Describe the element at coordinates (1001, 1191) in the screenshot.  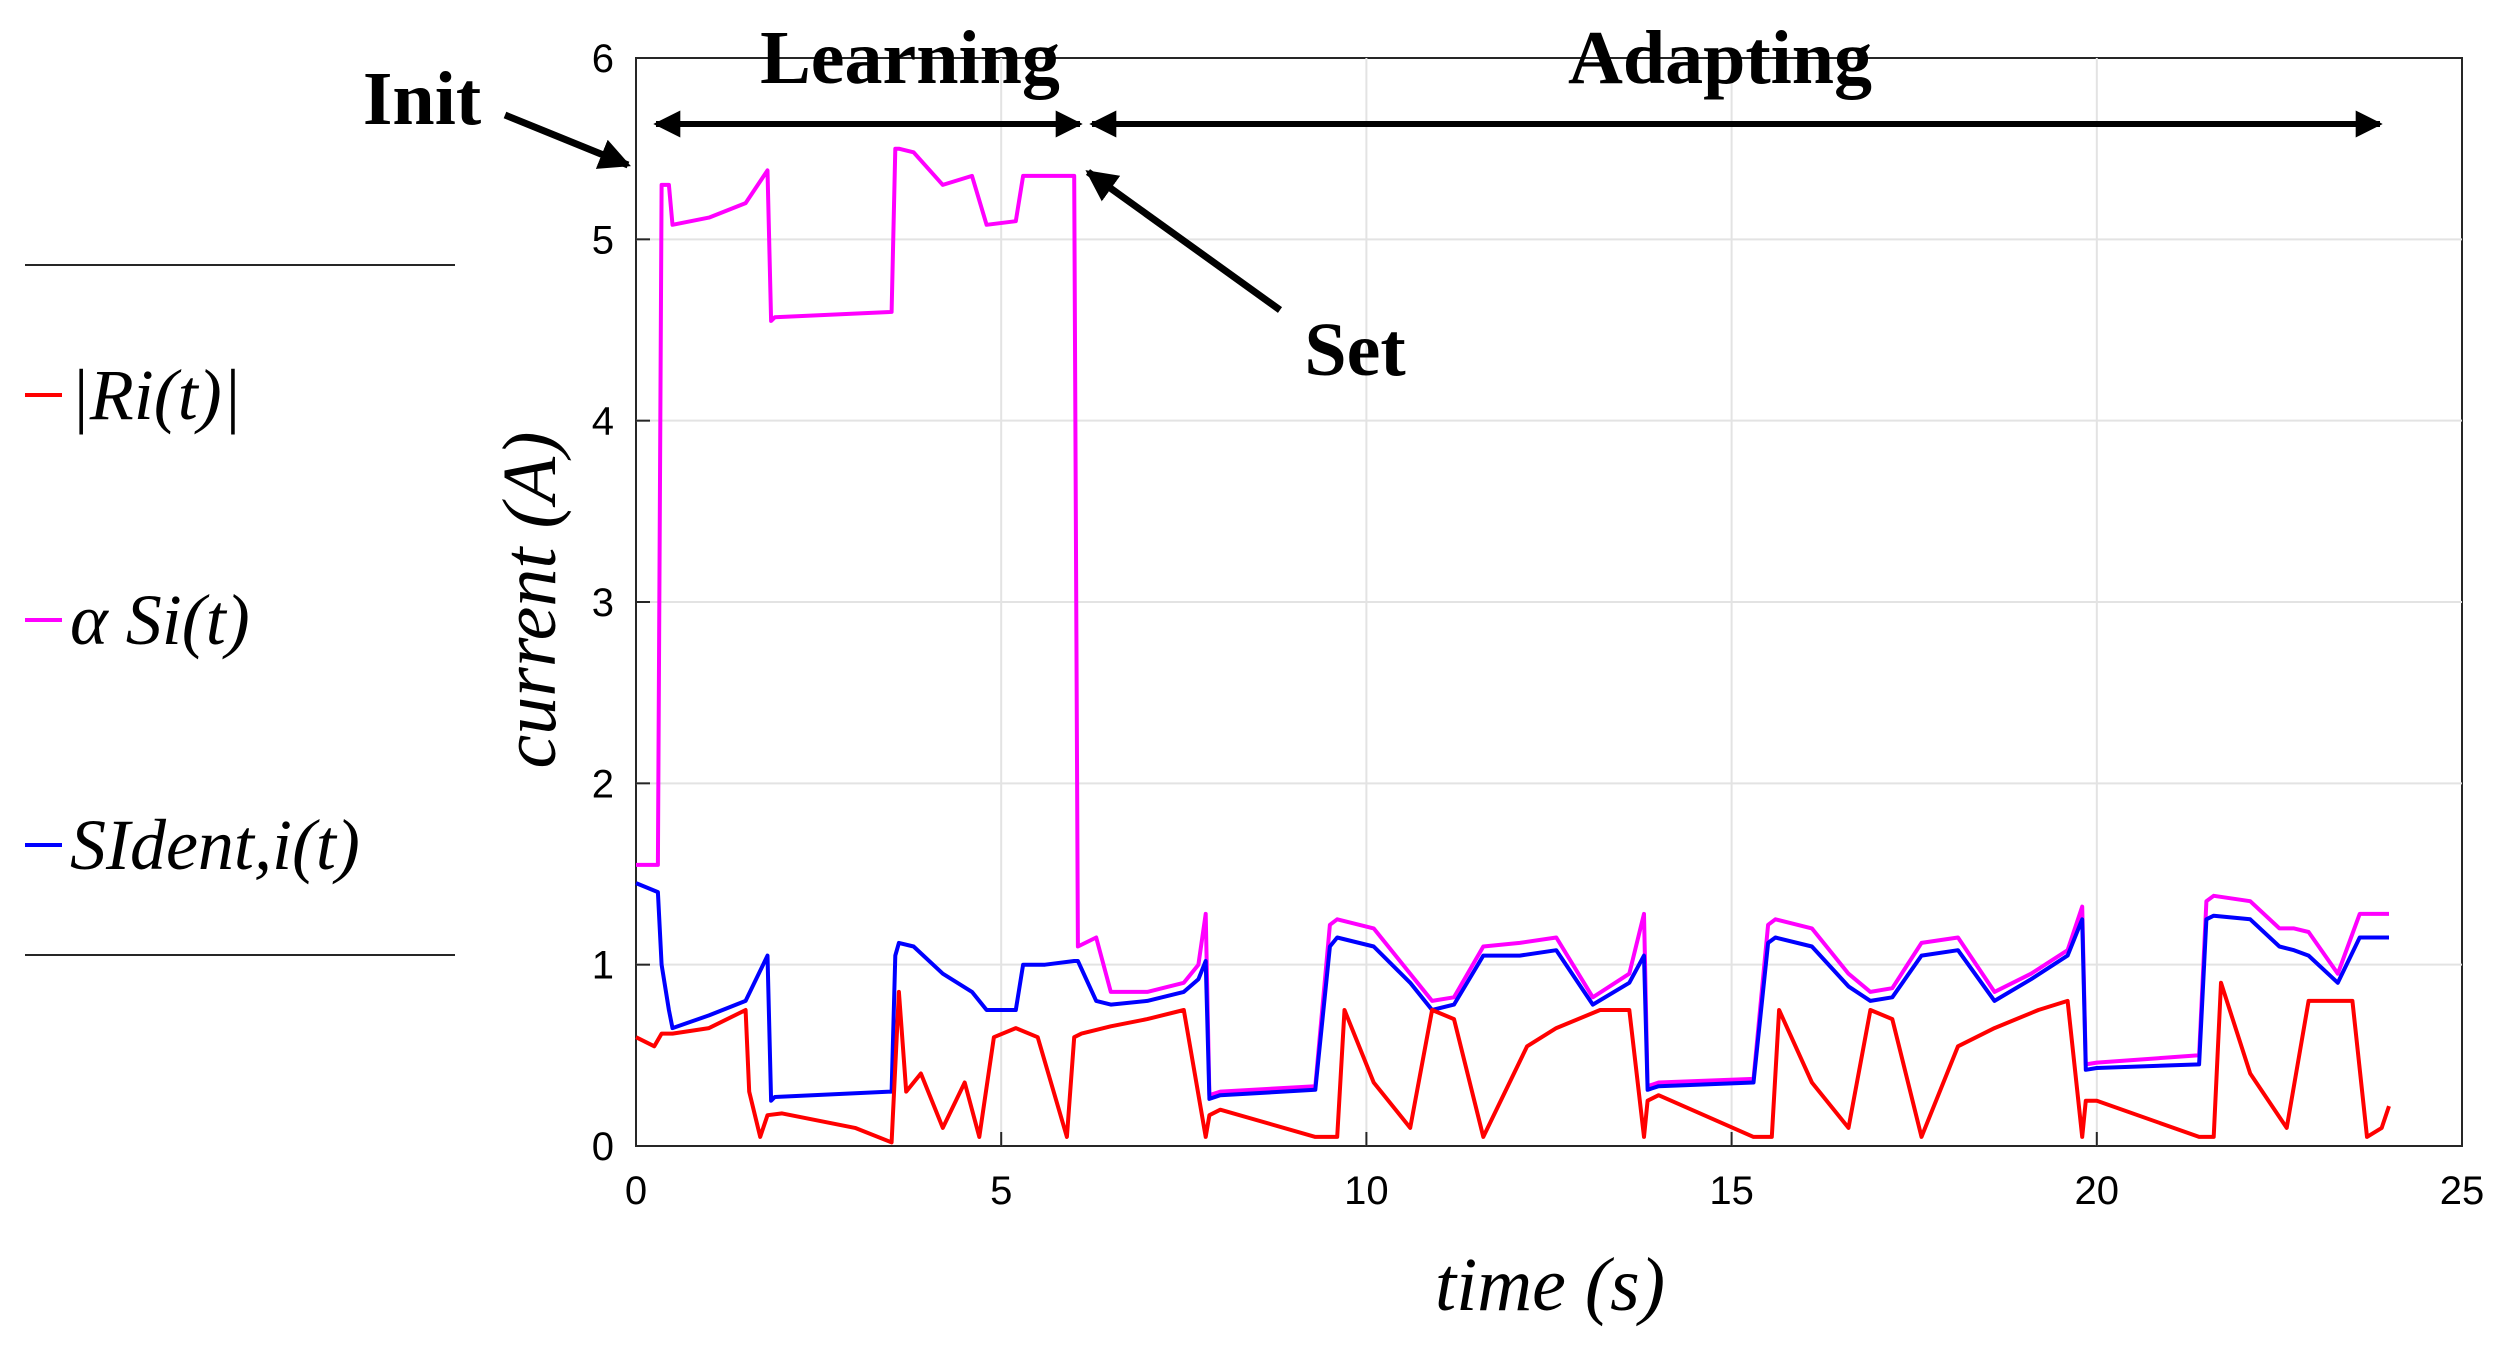
I see `x-tick-label: 5` at that location.